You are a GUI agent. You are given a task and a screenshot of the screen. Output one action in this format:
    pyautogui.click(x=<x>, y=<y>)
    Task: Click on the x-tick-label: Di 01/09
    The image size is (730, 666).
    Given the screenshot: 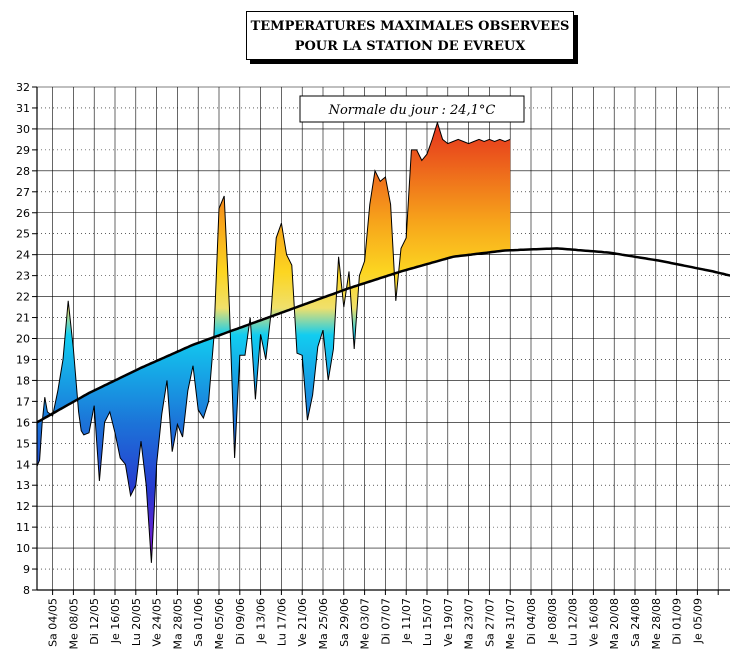 What is the action you would take?
    pyautogui.click(x=677, y=621)
    